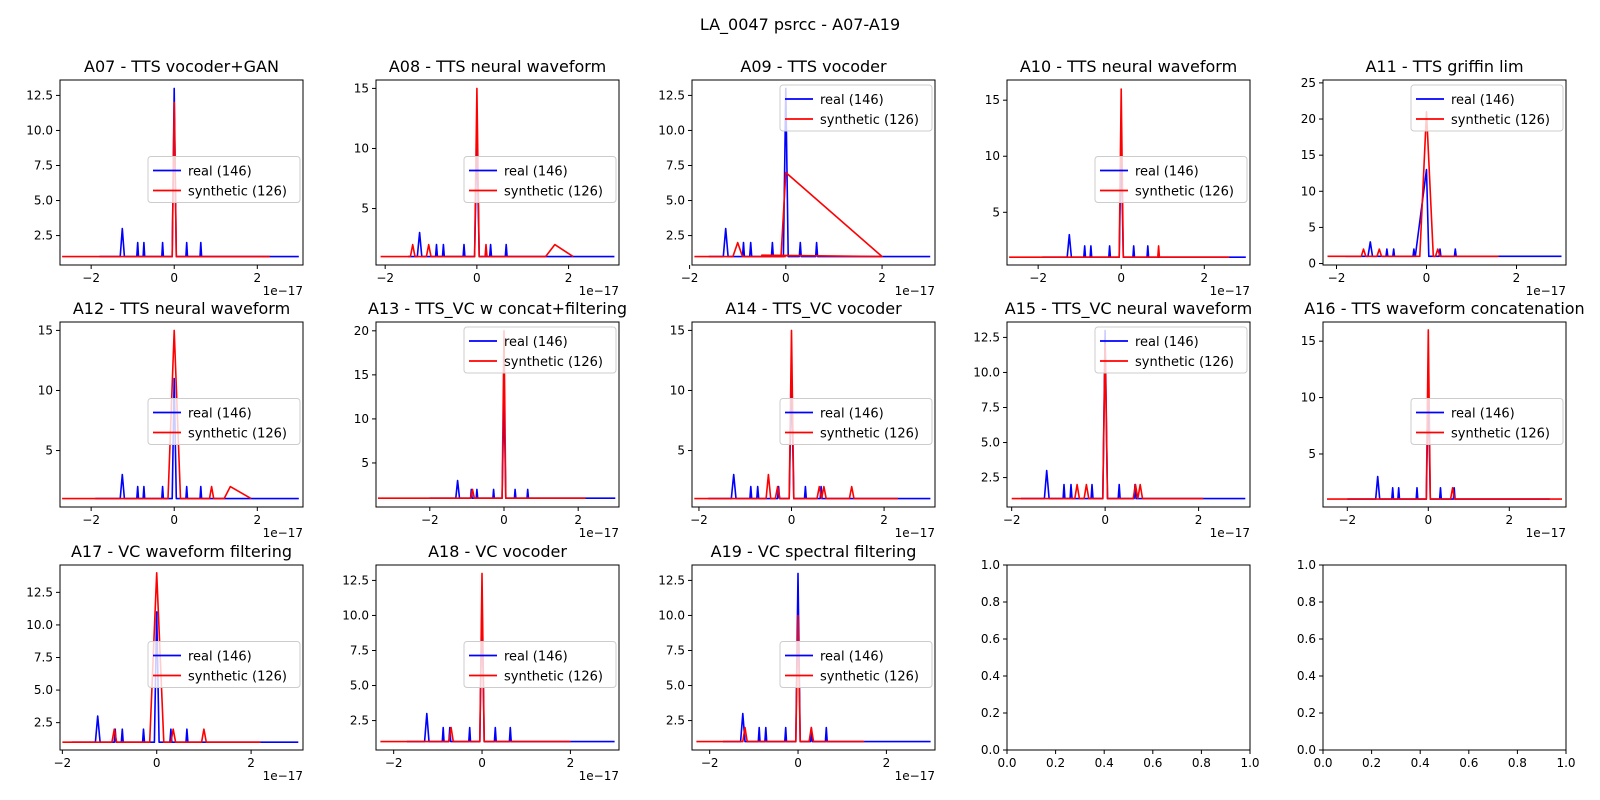  Describe the element at coordinates (990, 565) in the screenshot. I see `y-tick-label: 1.0` at that location.